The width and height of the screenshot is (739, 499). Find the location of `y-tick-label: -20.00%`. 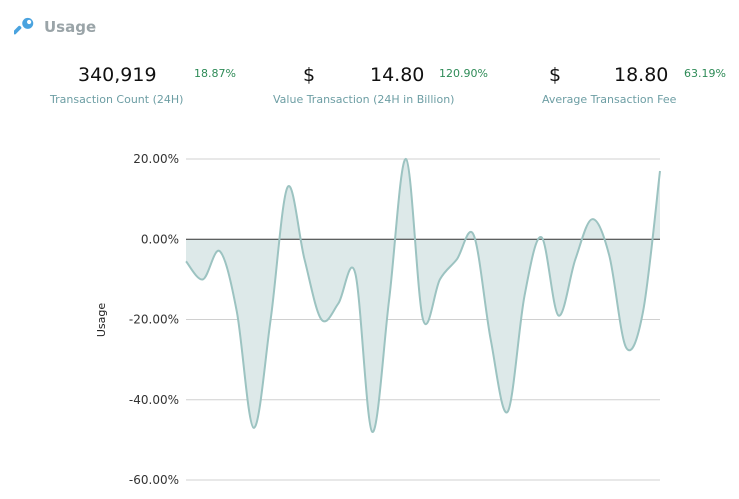

y-tick-label: -20.00% is located at coordinates (154, 320).